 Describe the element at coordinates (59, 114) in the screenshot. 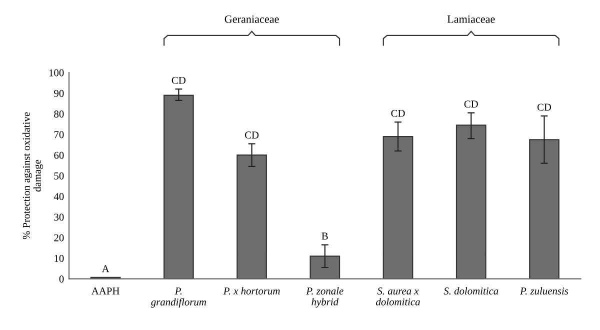

I see `y-tick-label: 80` at that location.